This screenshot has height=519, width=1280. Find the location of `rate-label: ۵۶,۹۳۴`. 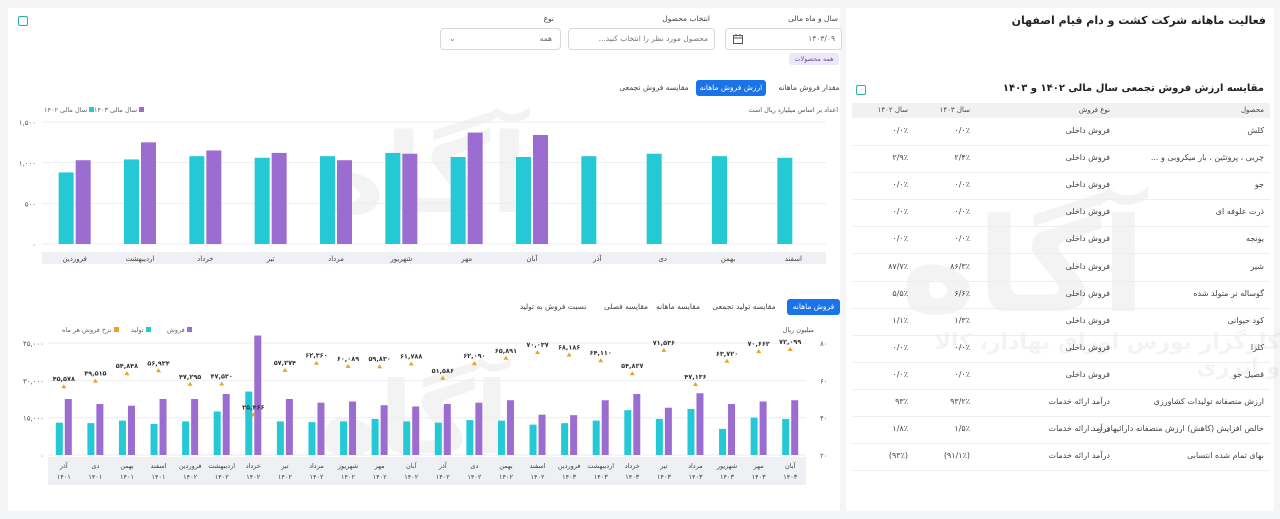

rate-label: ۵۶,۹۳۴ is located at coordinates (158, 363).